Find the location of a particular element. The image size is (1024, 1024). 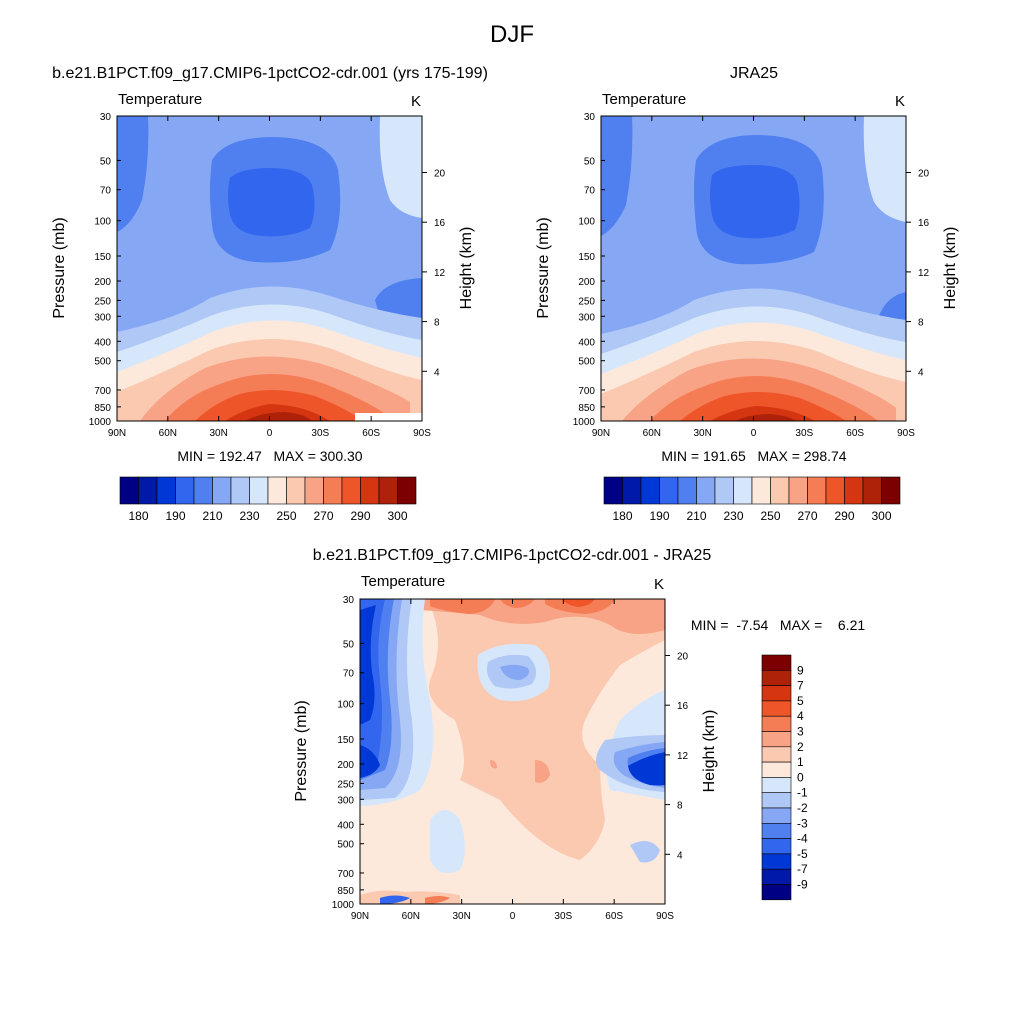

colorbar-label: 270 is located at coordinates (807, 516).